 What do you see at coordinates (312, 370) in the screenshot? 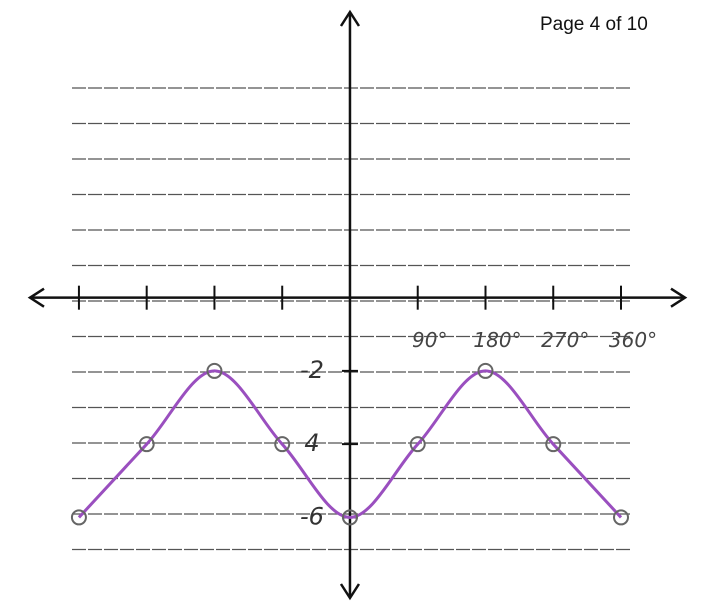
I see `y-tick-label: -2` at bounding box center [312, 370].